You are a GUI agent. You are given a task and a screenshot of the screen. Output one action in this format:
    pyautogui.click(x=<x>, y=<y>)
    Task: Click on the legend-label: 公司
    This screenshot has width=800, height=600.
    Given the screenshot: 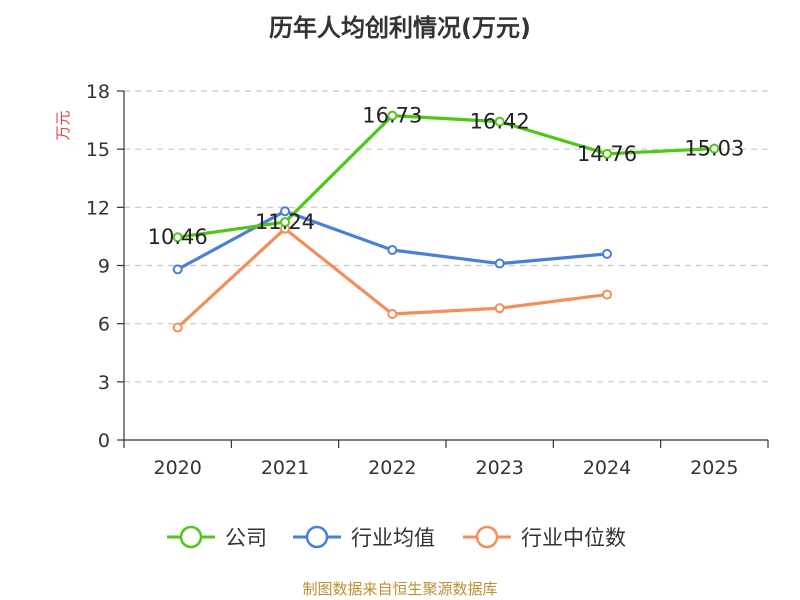 What is the action you would take?
    pyautogui.click(x=246, y=538)
    